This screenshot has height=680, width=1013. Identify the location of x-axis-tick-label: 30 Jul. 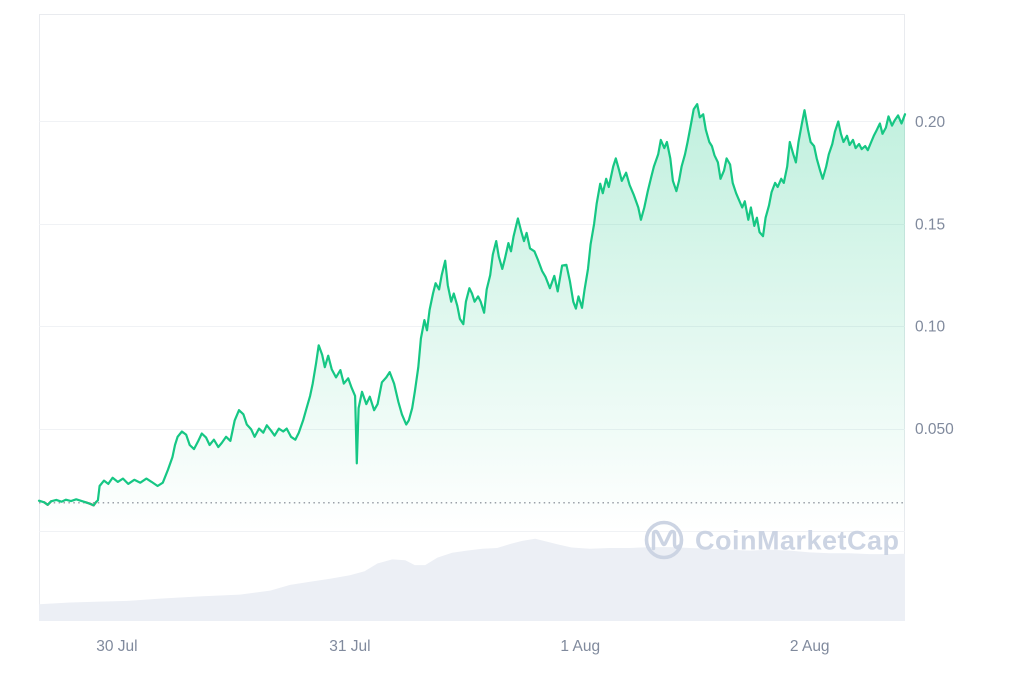
(116, 646).